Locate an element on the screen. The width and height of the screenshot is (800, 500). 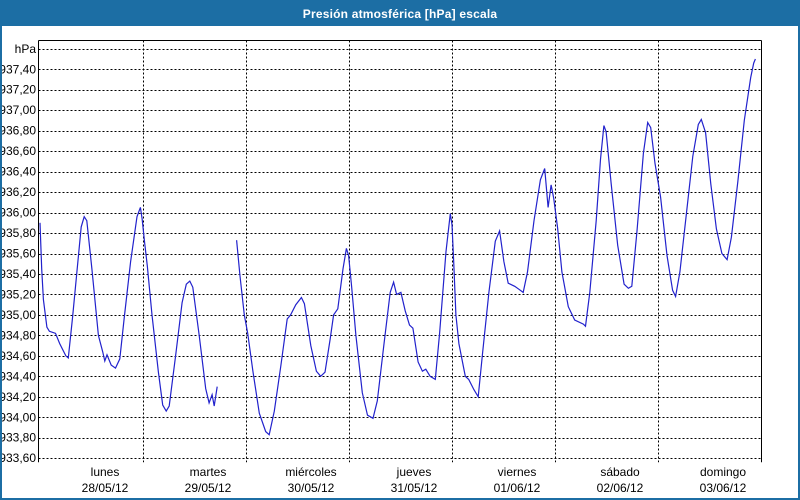
day-date-label: 29/05/12 is located at coordinates (208, 488).